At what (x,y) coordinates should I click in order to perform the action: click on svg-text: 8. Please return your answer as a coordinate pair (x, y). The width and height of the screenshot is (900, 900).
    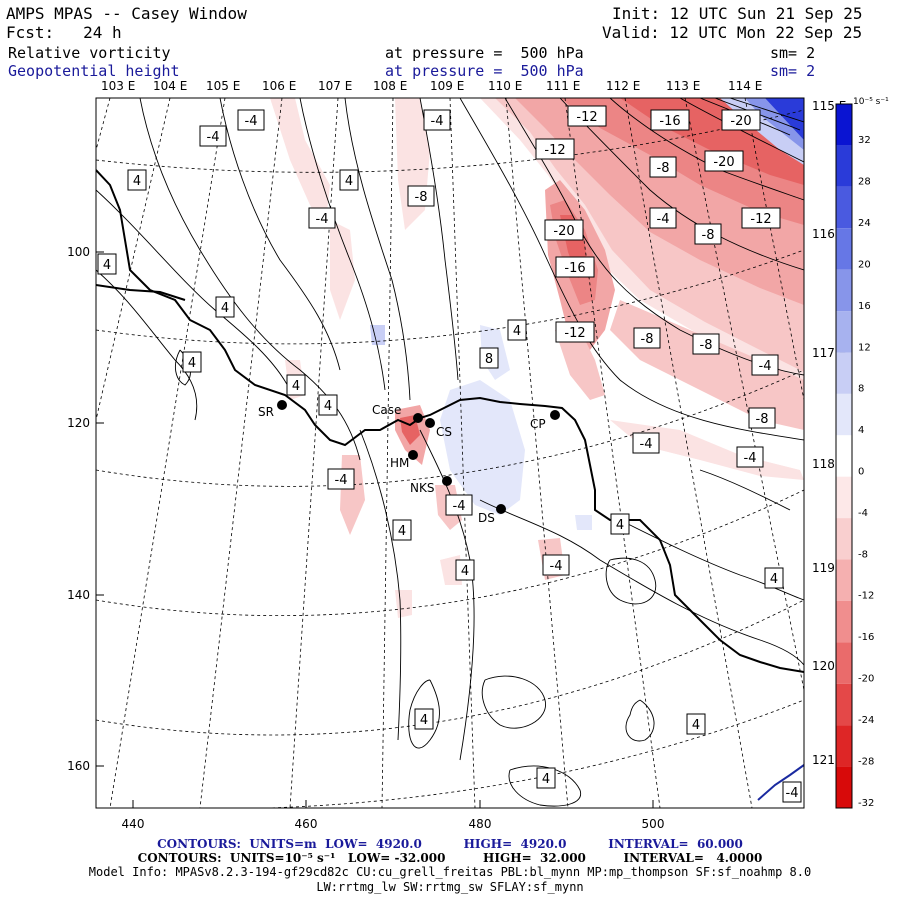
    Looking at the image, I should click on (489, 359).